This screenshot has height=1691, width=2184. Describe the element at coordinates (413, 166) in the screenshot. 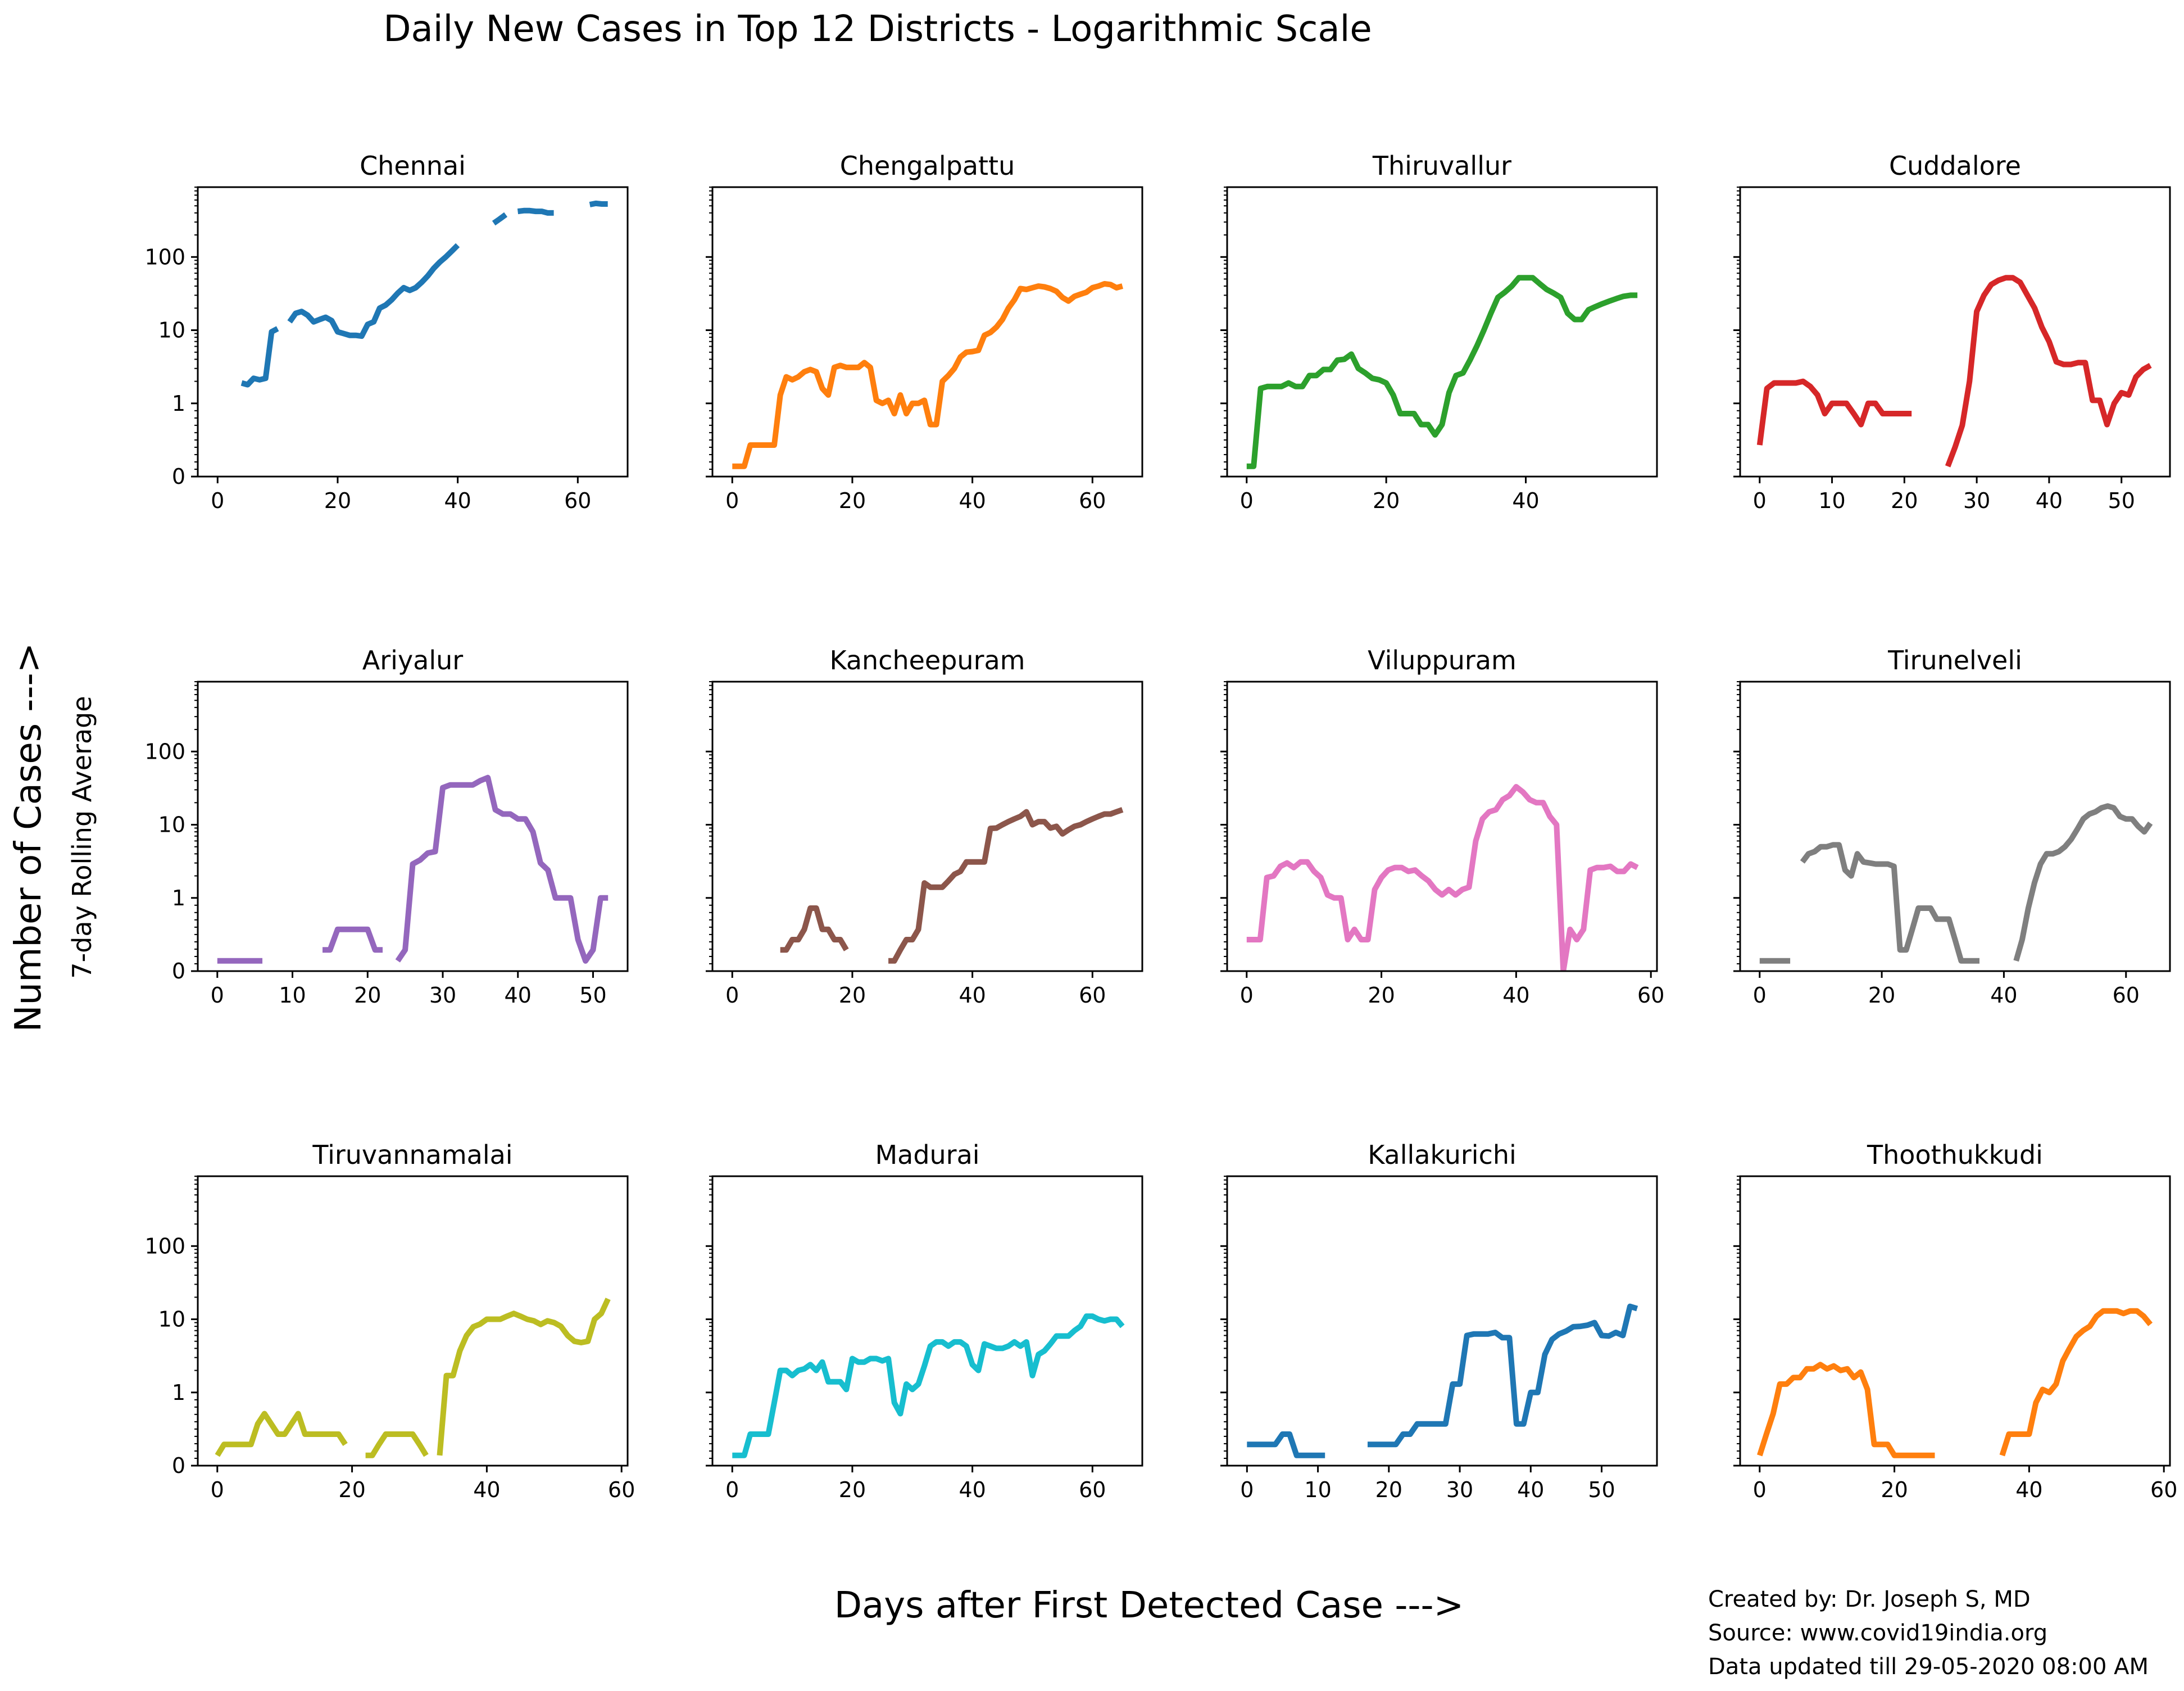

I see `subplot-title: Chennai` at that location.